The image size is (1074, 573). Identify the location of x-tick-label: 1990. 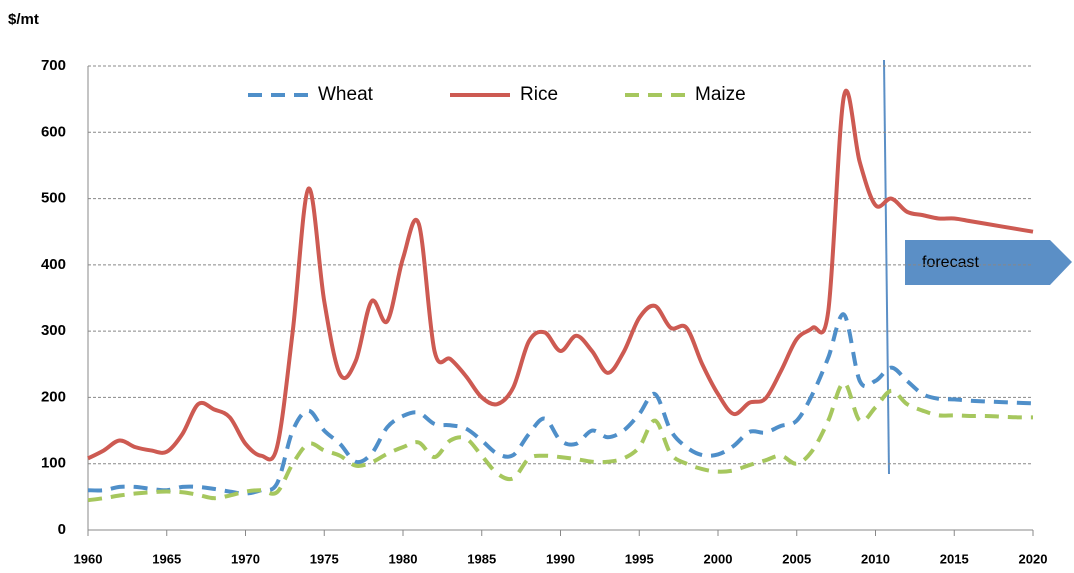
(560, 558).